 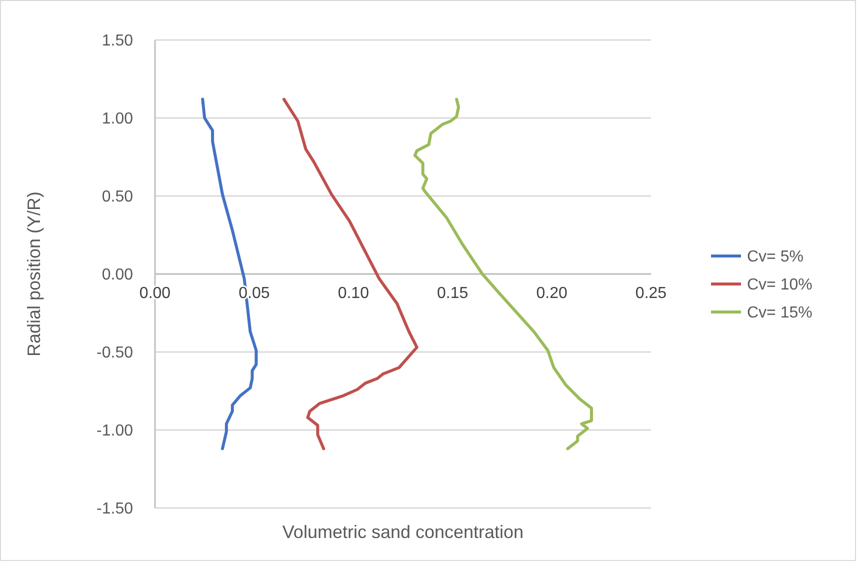 What do you see at coordinates (354, 293) in the screenshot?
I see `x-tick-label: 0.10` at bounding box center [354, 293].